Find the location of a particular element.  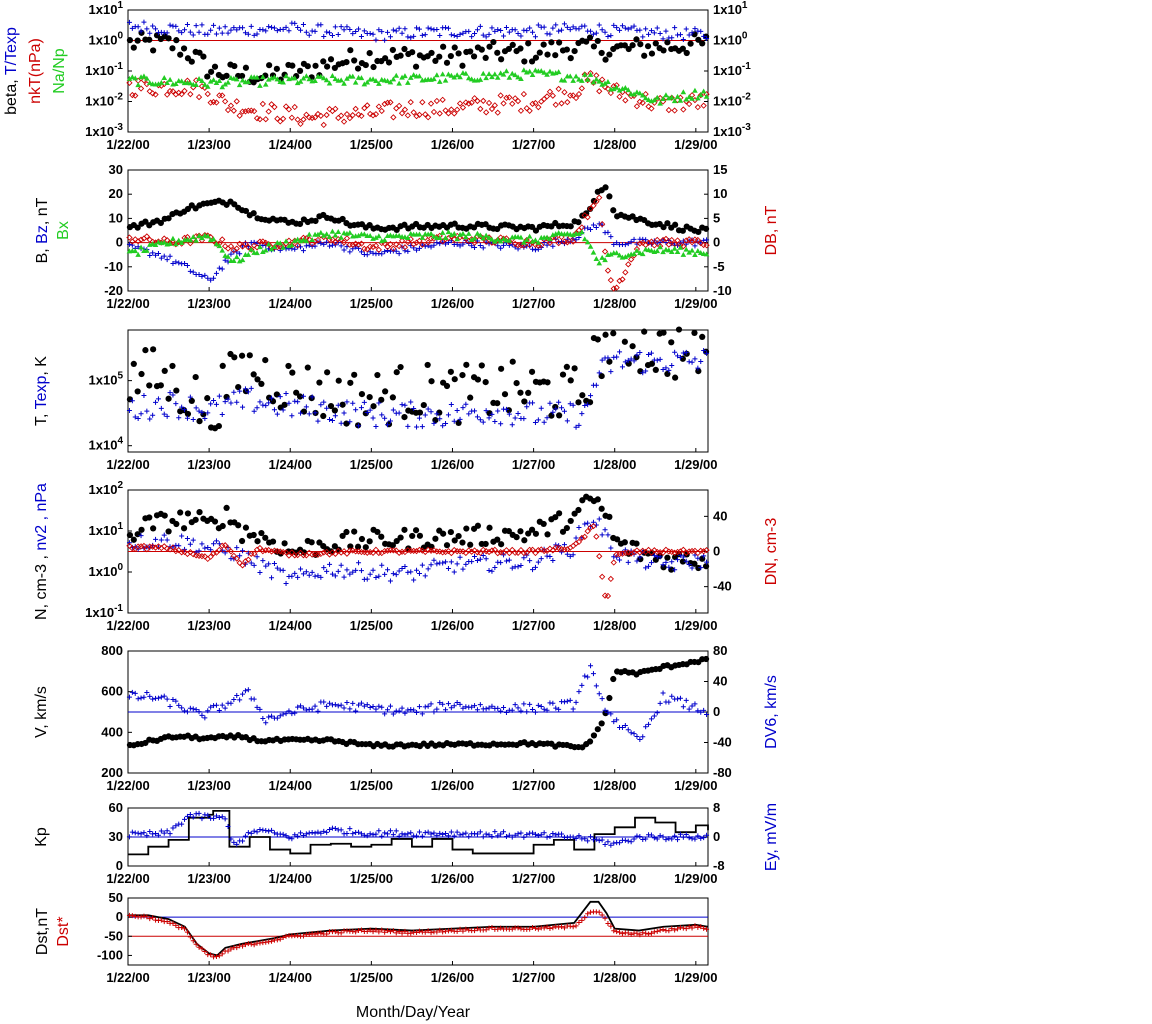

y-tick-label: 1x10⁻¹ is located at coordinates (104, 611).